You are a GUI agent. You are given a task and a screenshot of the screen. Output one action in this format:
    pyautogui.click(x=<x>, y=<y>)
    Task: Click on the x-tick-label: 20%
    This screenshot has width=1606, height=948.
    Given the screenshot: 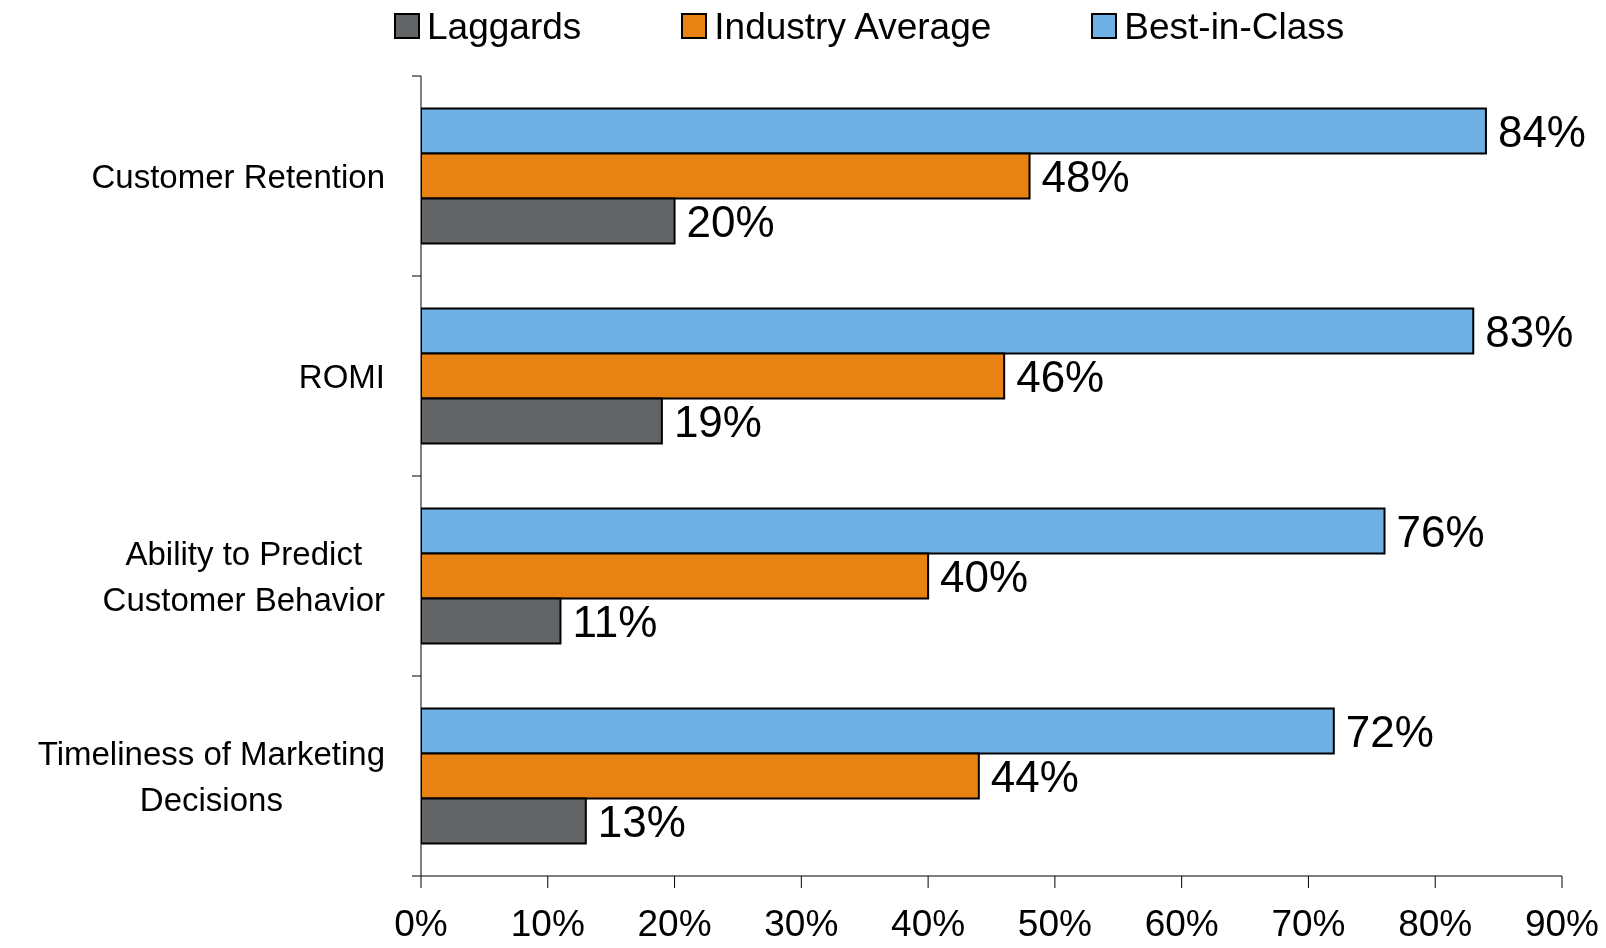 What is the action you would take?
    pyautogui.click(x=674, y=924)
    